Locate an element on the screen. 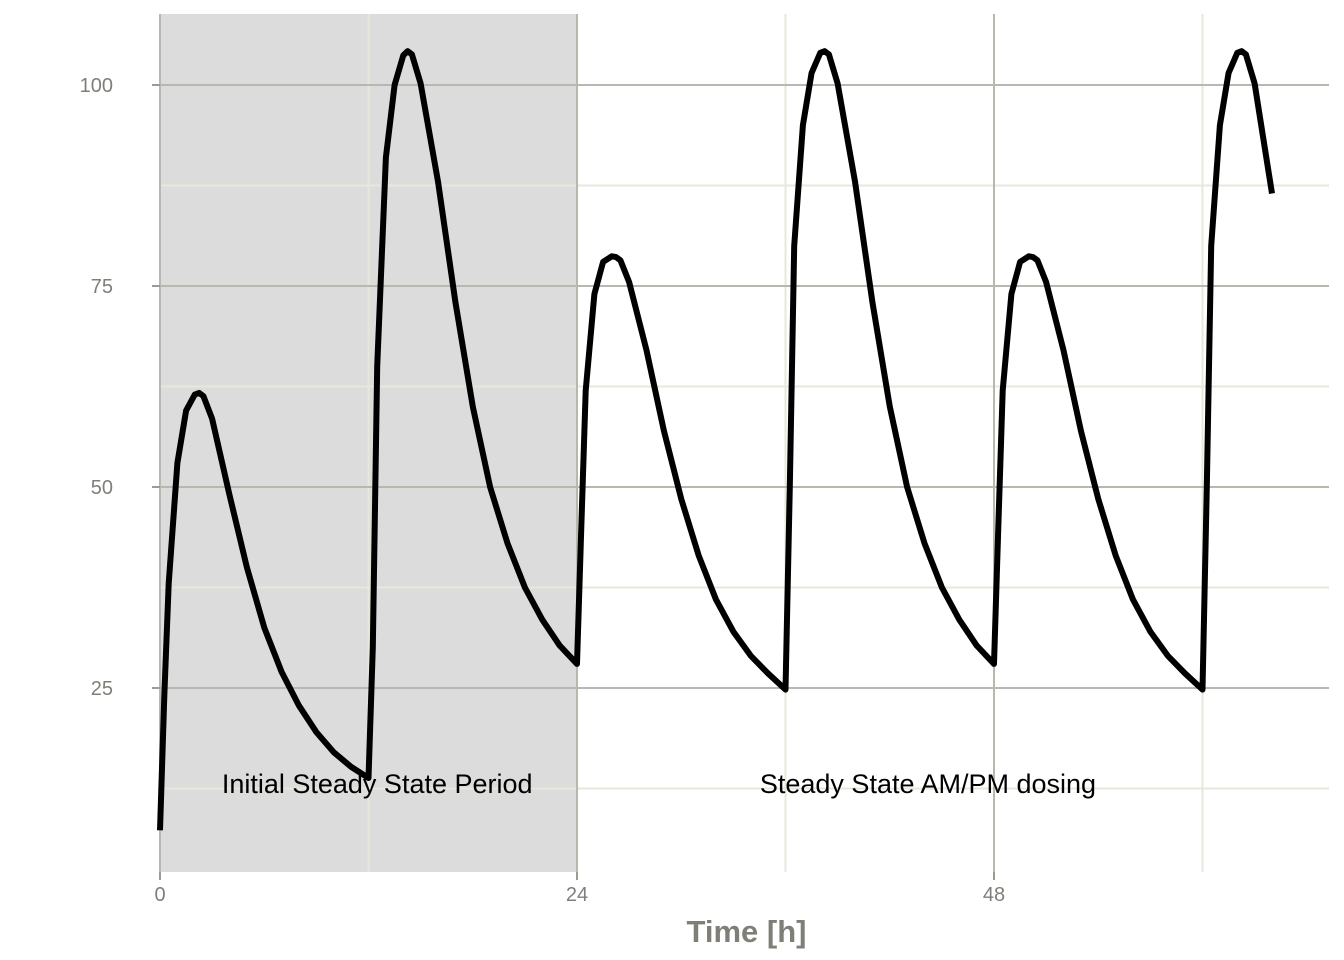 This screenshot has width=1344, height=960. x-axis-title: Time [h] is located at coordinates (747, 931).